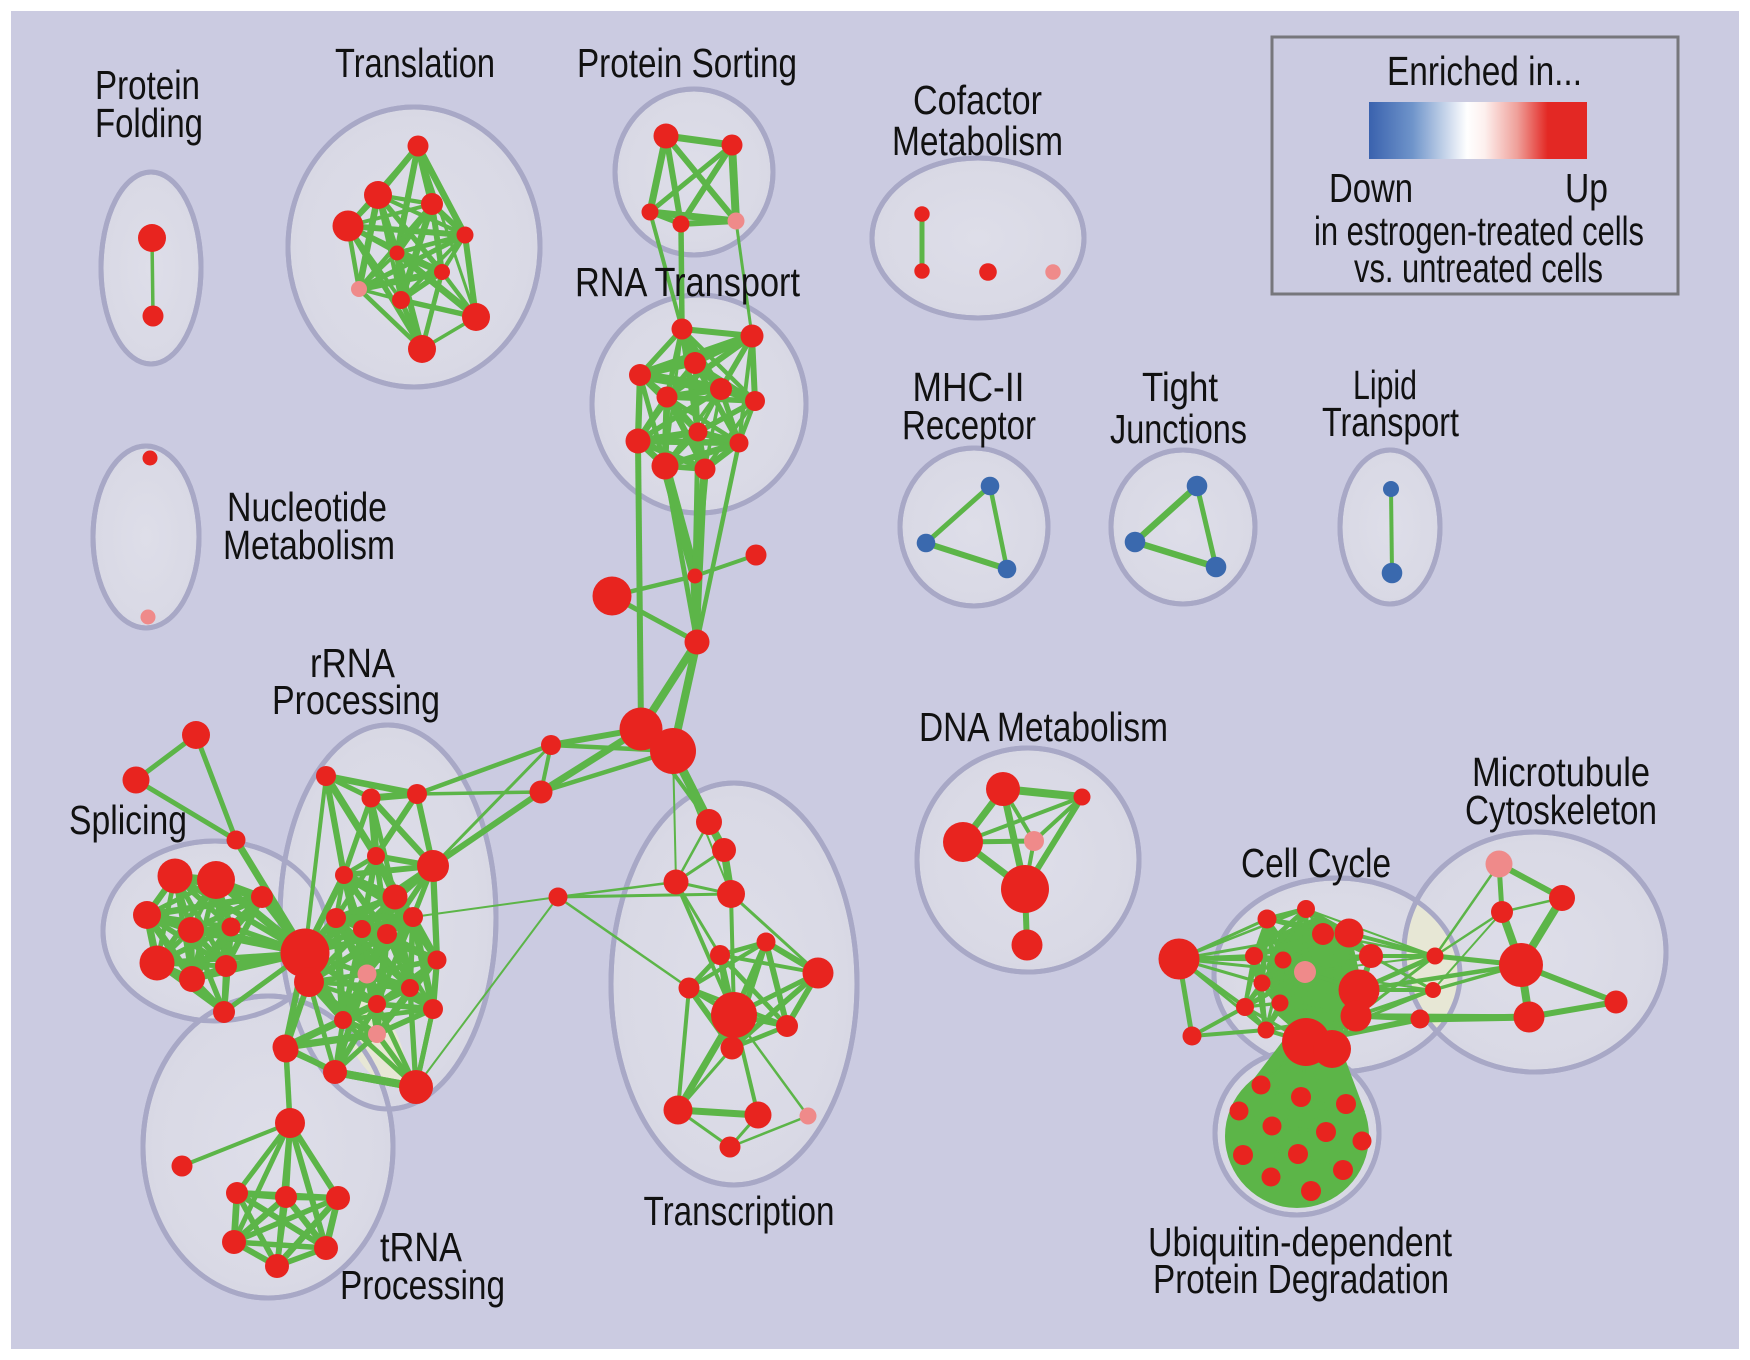  Describe the element at coordinates (1178, 429) in the screenshot. I see `svg-text: Junctions` at that location.